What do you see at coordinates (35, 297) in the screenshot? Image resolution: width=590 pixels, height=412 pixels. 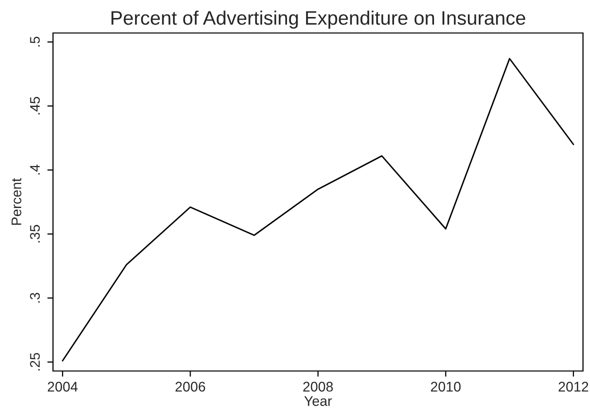 I see `y-tick-label: .3` at bounding box center [35, 297].